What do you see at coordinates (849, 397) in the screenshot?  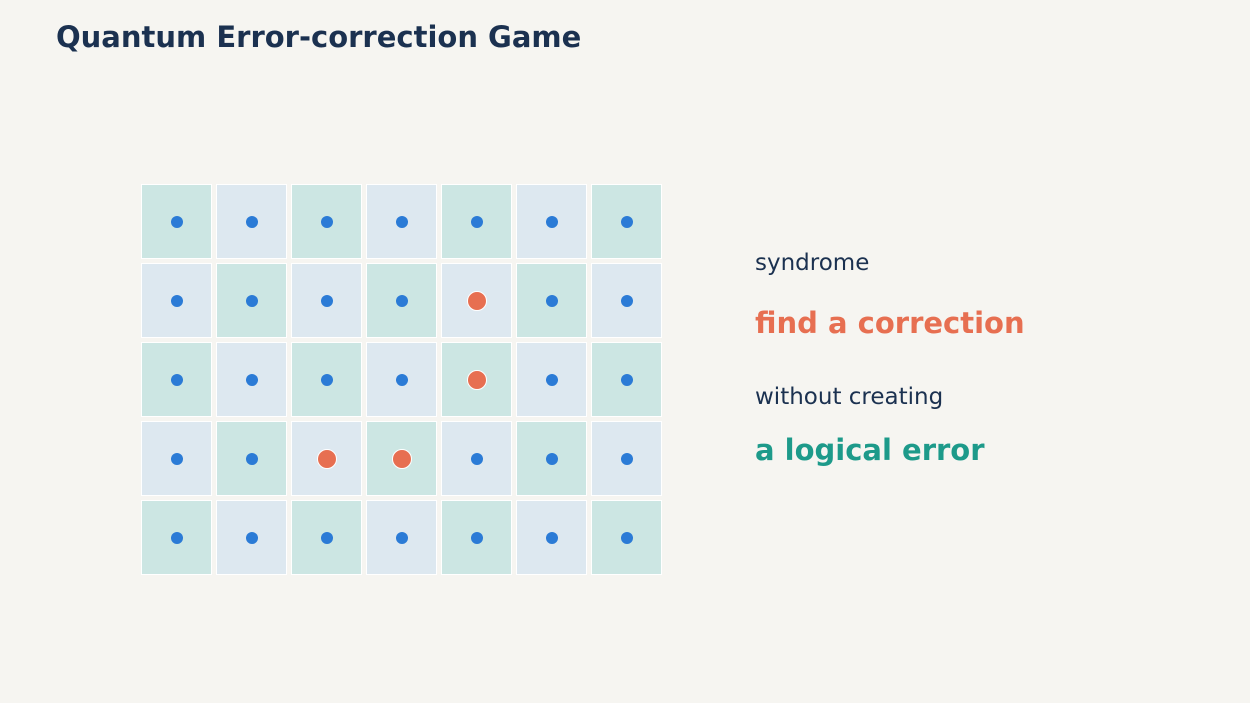 I see `without-creating-label: without creating` at bounding box center [849, 397].